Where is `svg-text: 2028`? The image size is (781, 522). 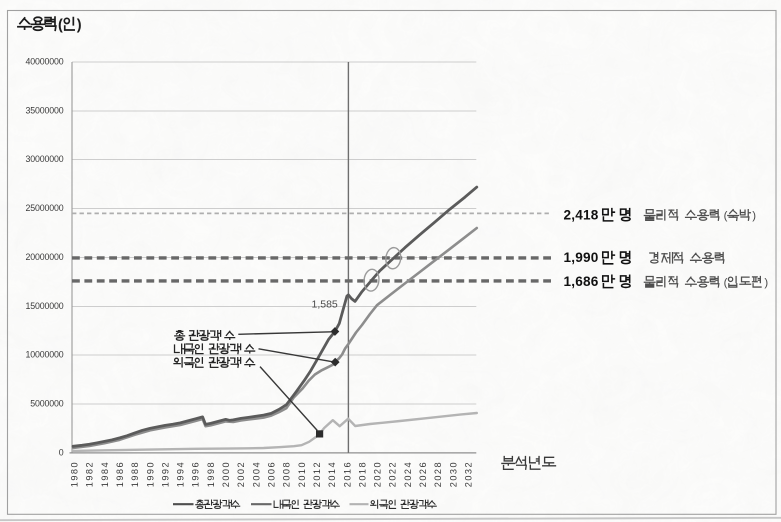 svg-text: 2028 is located at coordinates (438, 474).